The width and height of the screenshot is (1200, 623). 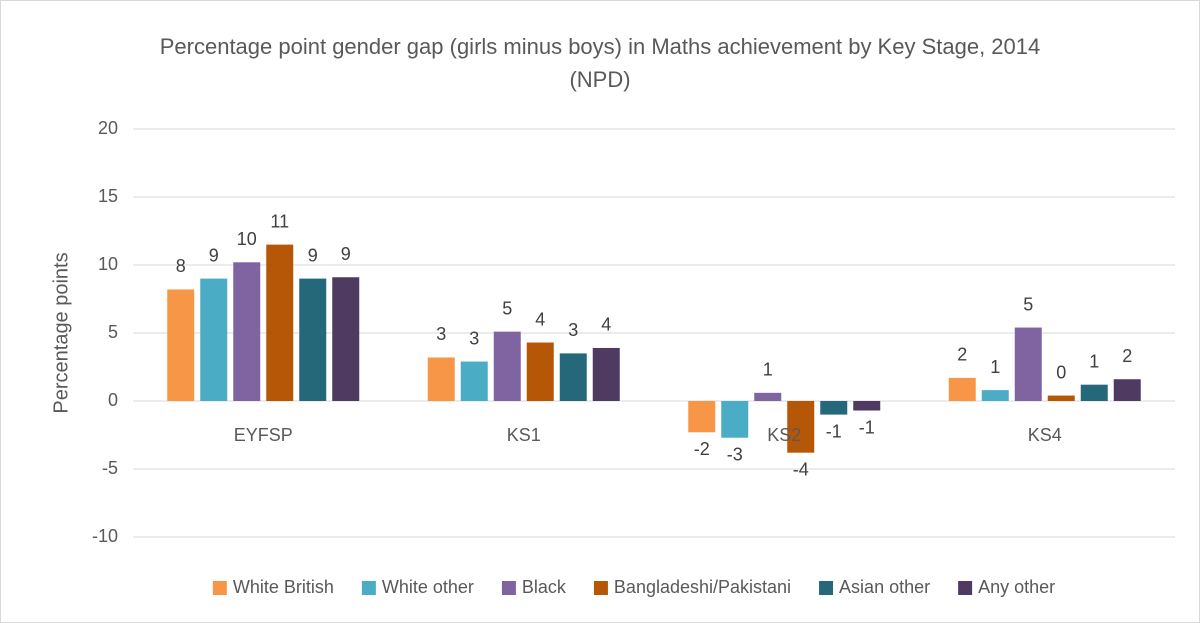 What do you see at coordinates (61, 332) in the screenshot?
I see `y-axis-label: Percentage points` at bounding box center [61, 332].